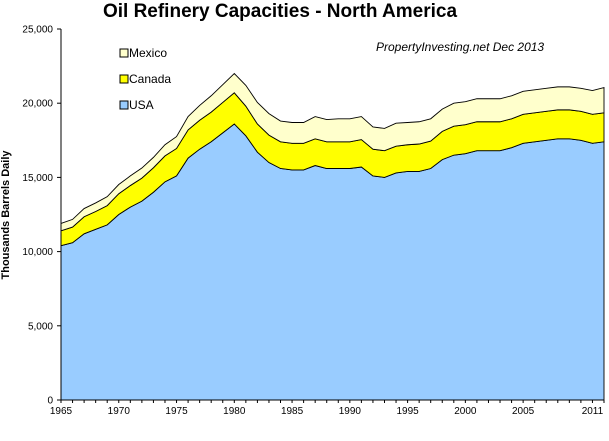  Describe the element at coordinates (327, 408) in the screenshot. I see `x-tick-group: 1965 1970 1975 1980 1985 1990 1995 2000 2005 2011` at that location.